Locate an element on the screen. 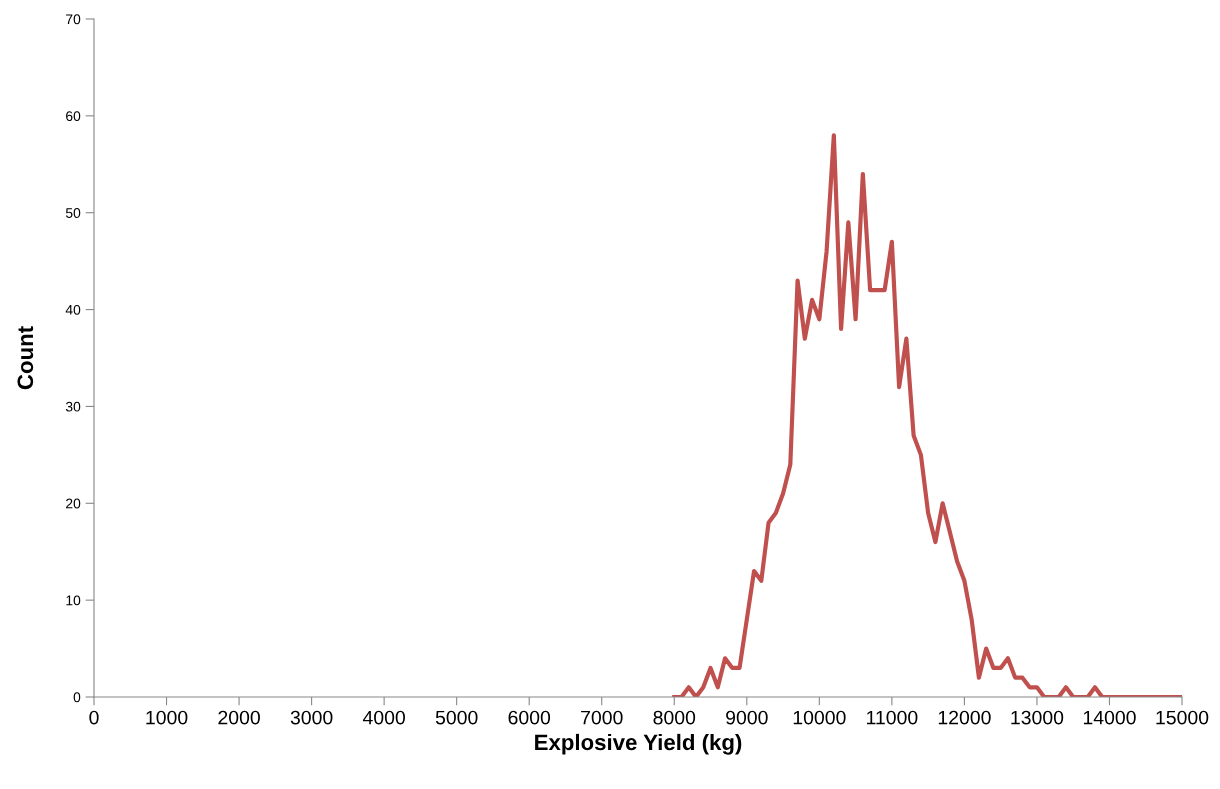  x-tick-label: 8000 is located at coordinates (674, 717).